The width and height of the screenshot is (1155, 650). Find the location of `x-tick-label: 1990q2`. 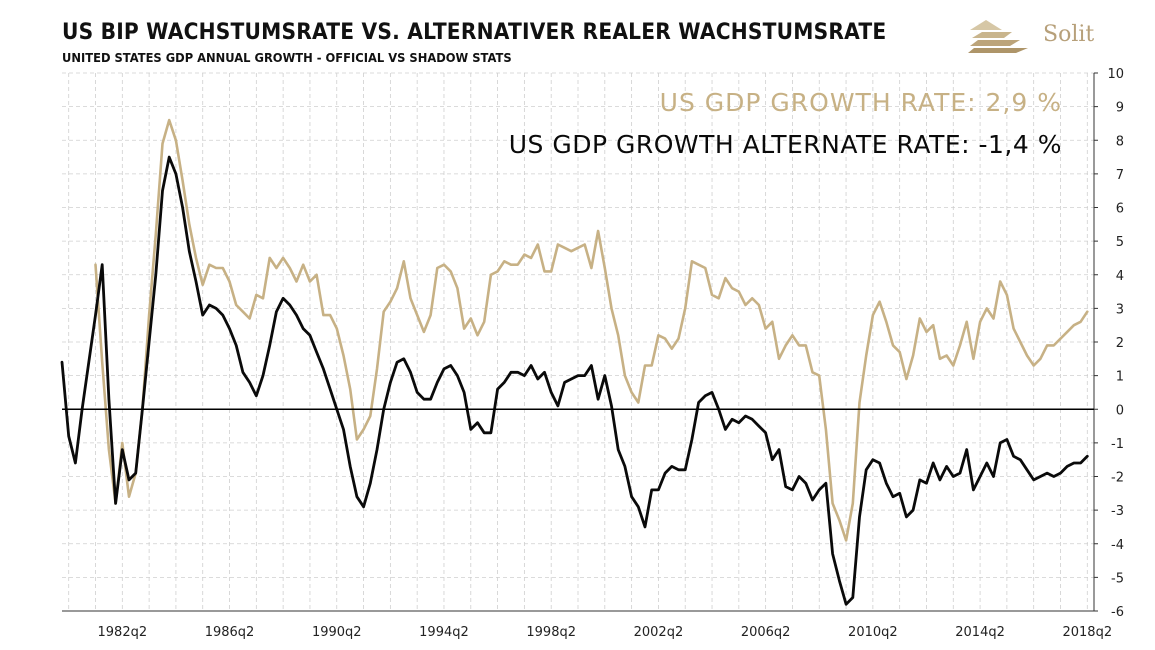

x-tick-label: 1990q2 is located at coordinates (337, 632).